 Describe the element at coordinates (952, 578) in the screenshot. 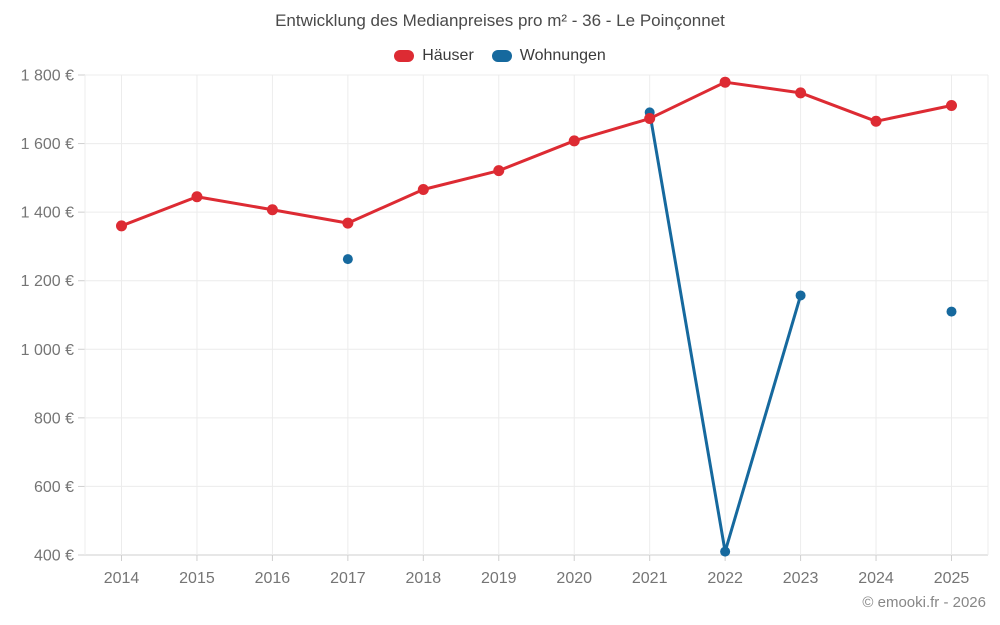

I see `x-axis-label: 2025` at that location.